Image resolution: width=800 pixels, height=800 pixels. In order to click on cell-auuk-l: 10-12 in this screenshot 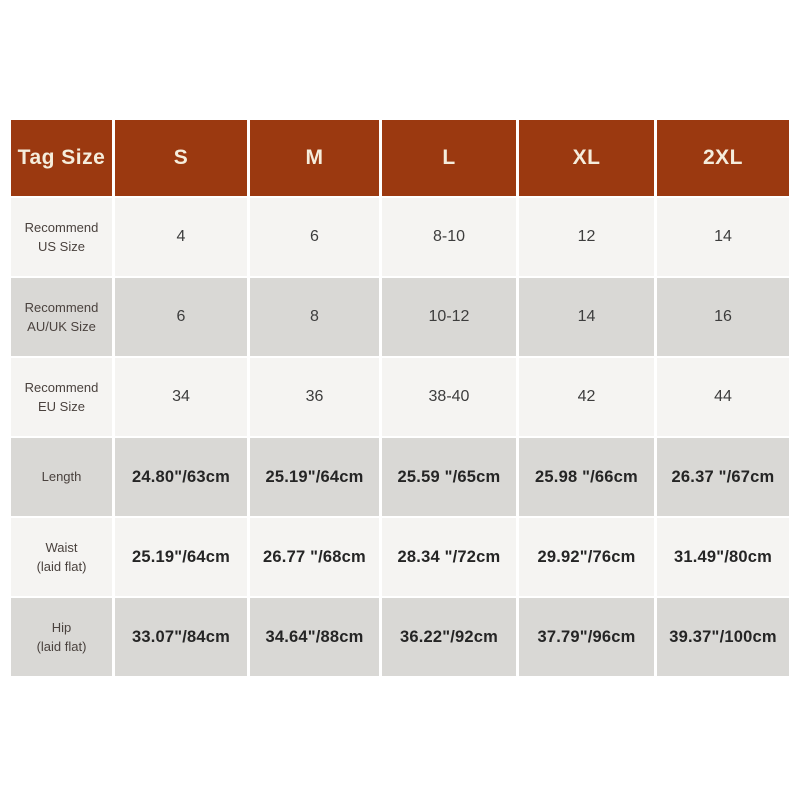, I will do `click(449, 317)`.